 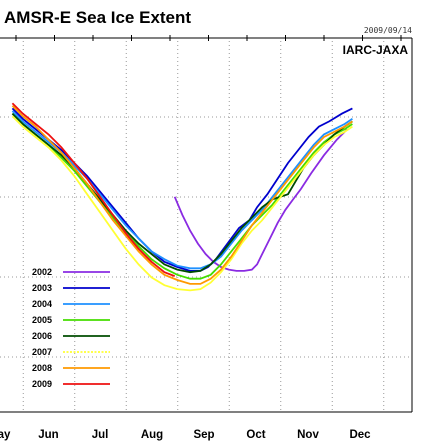 What do you see at coordinates (260, 200) in the screenshot?
I see `series-line-2002` at bounding box center [260, 200].